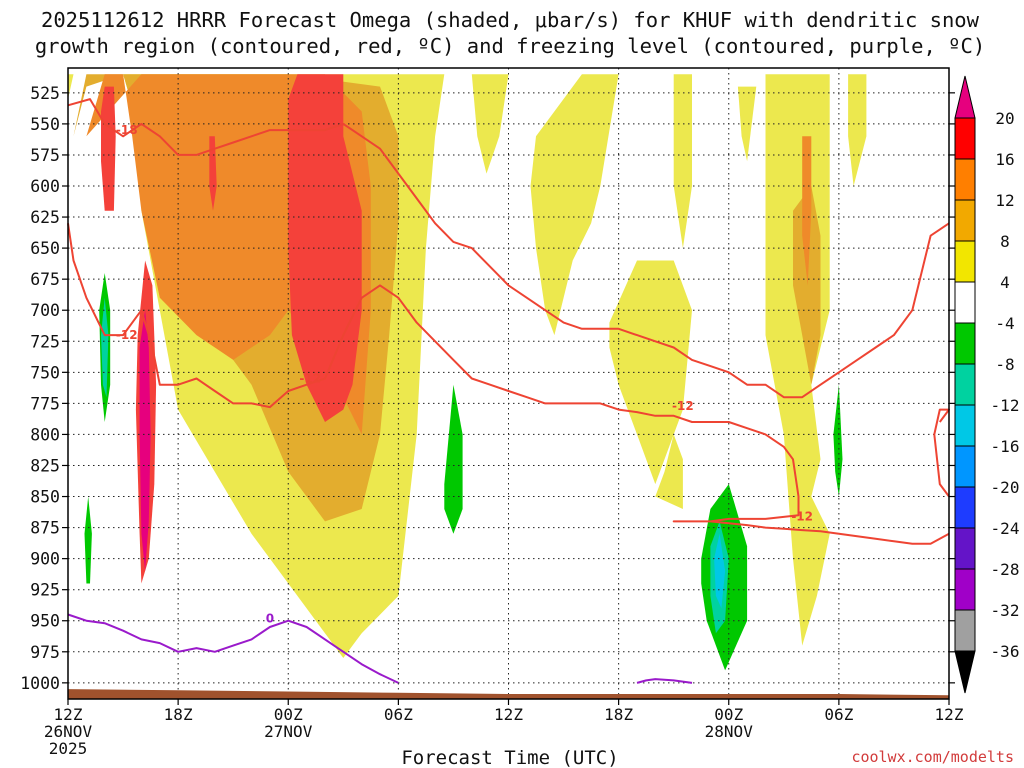 The image size is (1024, 768). I want to click on x-tick-date: 26NOV, so click(68, 731).